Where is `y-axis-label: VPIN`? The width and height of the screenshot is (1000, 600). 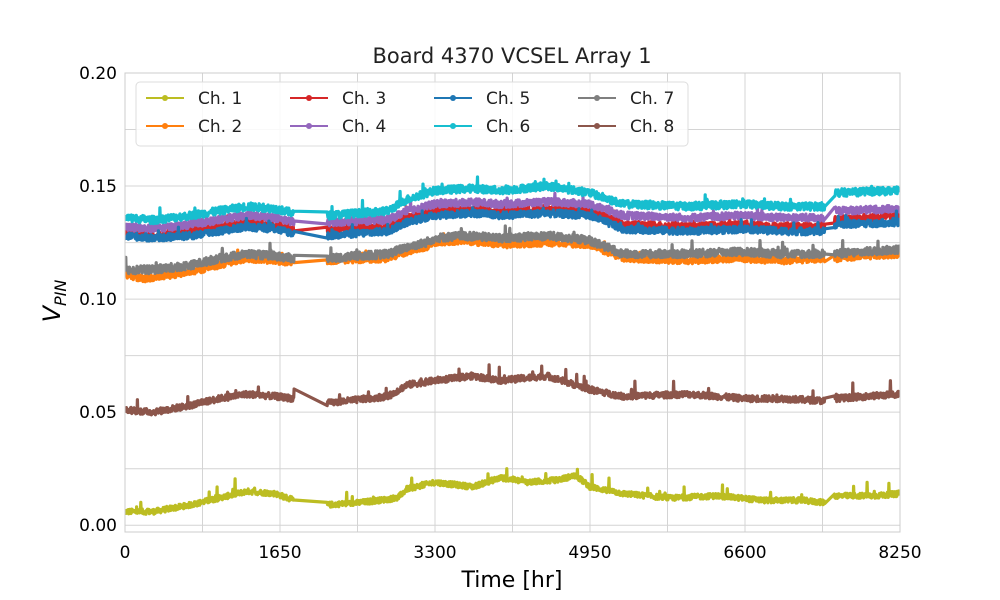
y-axis-label: VPIN is located at coordinates (54, 301).